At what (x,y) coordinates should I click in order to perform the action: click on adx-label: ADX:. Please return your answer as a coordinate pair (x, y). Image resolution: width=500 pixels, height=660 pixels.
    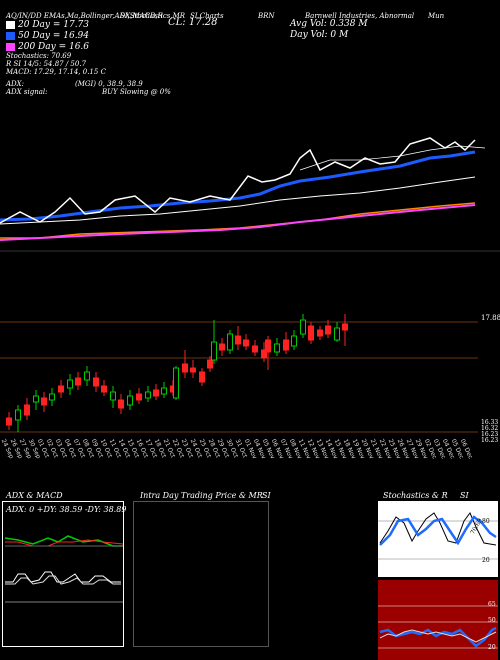
    Looking at the image, I should click on (15, 84).